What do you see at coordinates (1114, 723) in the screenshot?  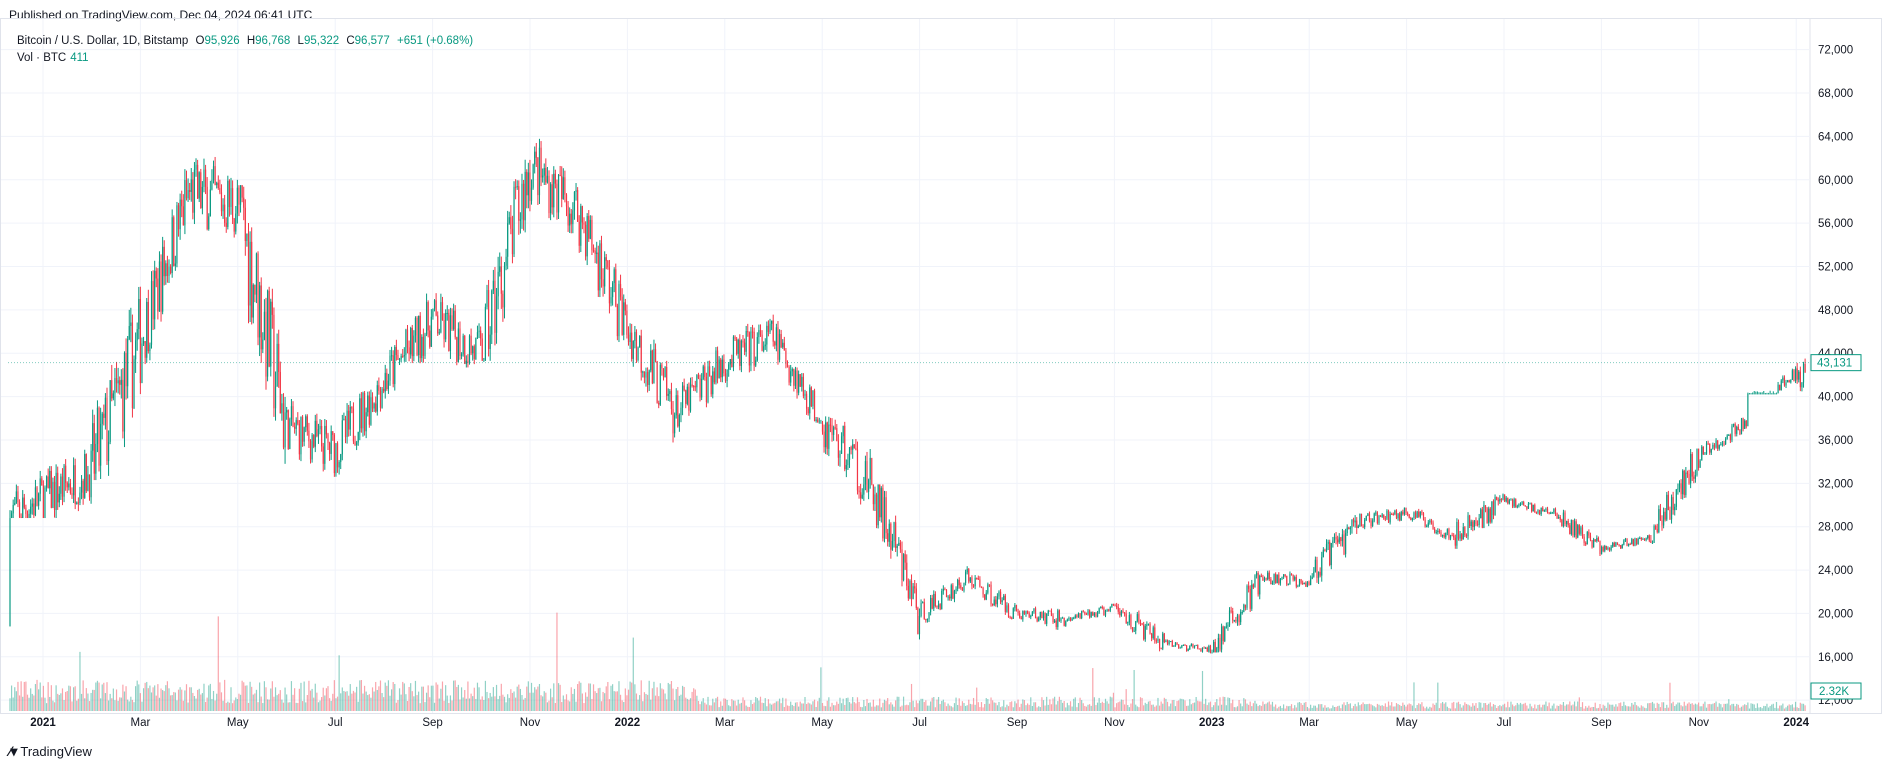 I see `x-tick-label: Nov` at bounding box center [1114, 723].